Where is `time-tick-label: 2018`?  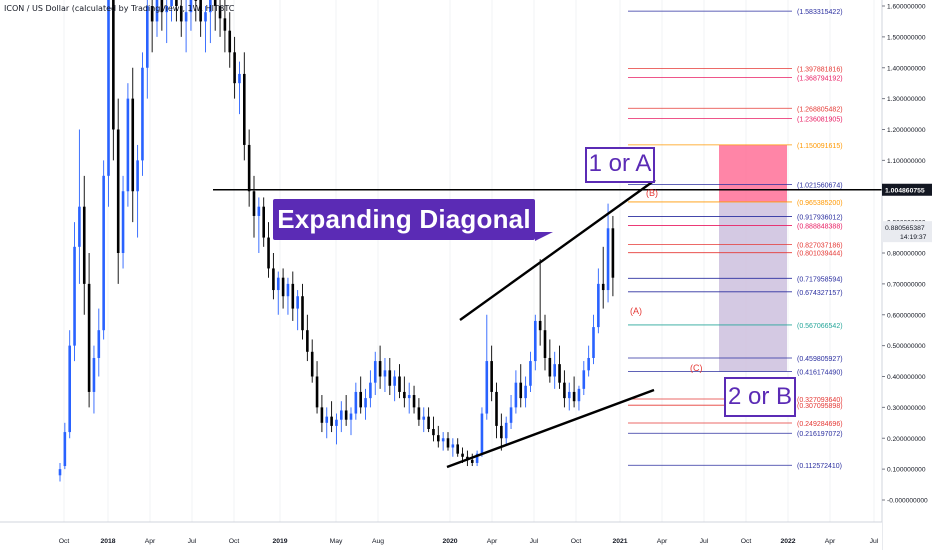 time-tick-label: 2018 is located at coordinates (107, 541).